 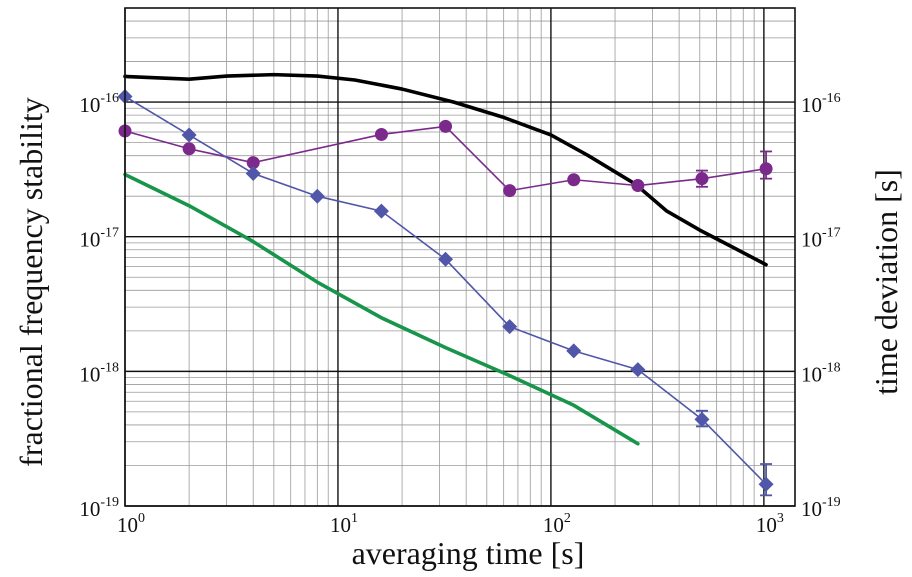 I want to click on x-tick-label: 10⁰, so click(x=131, y=524).